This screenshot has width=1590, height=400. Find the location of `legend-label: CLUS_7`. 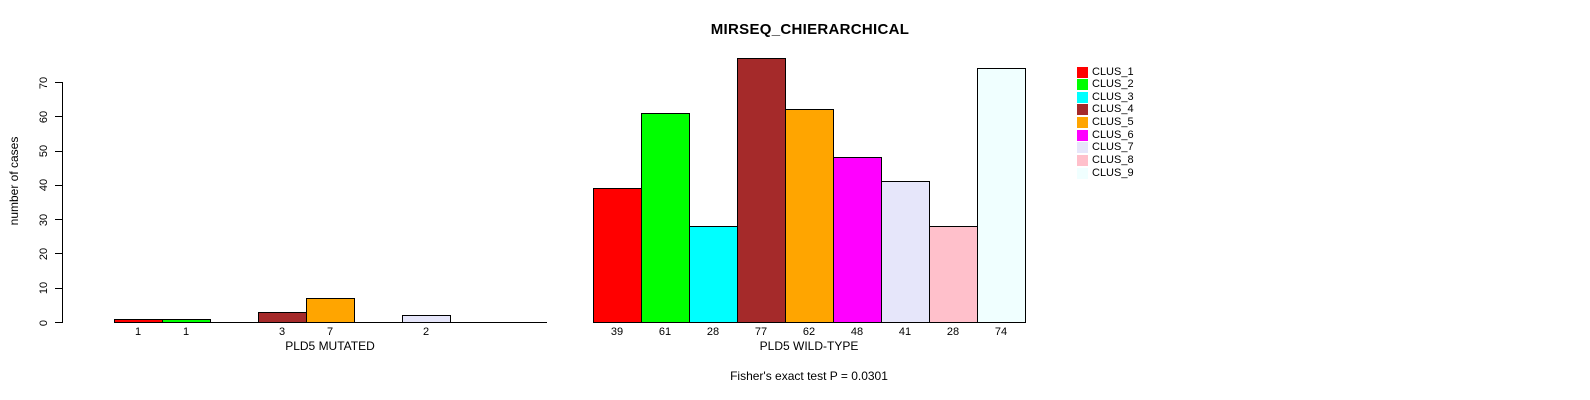

legend-label: CLUS_7 is located at coordinates (1113, 147).